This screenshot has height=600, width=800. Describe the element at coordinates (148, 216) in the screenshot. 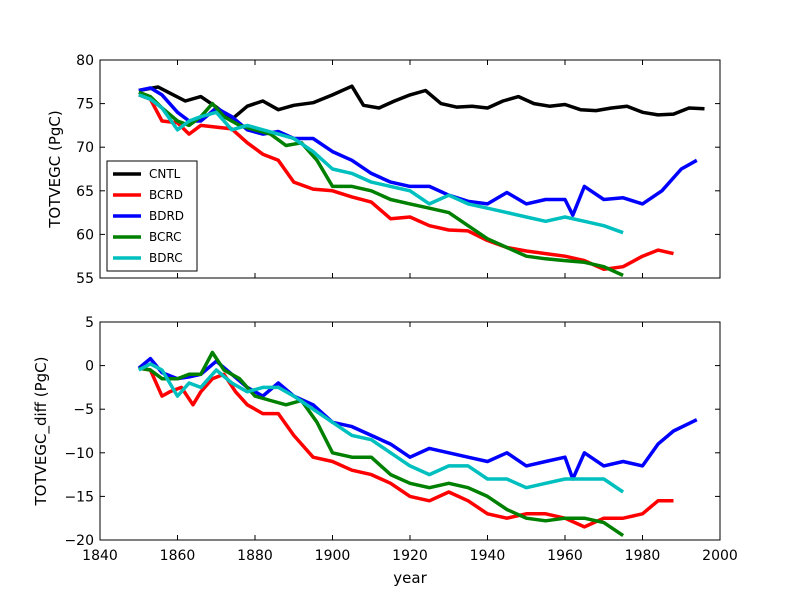

I see `legend-items: CNTL BCRD BDRD BCRC BDRC` at that location.